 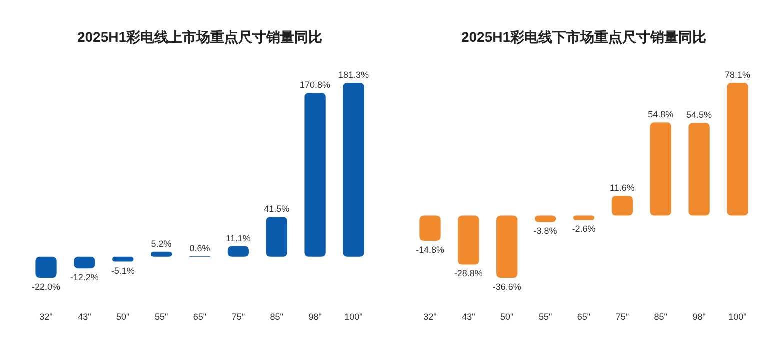 I want to click on data-label: 170.8%, so click(x=315, y=85).